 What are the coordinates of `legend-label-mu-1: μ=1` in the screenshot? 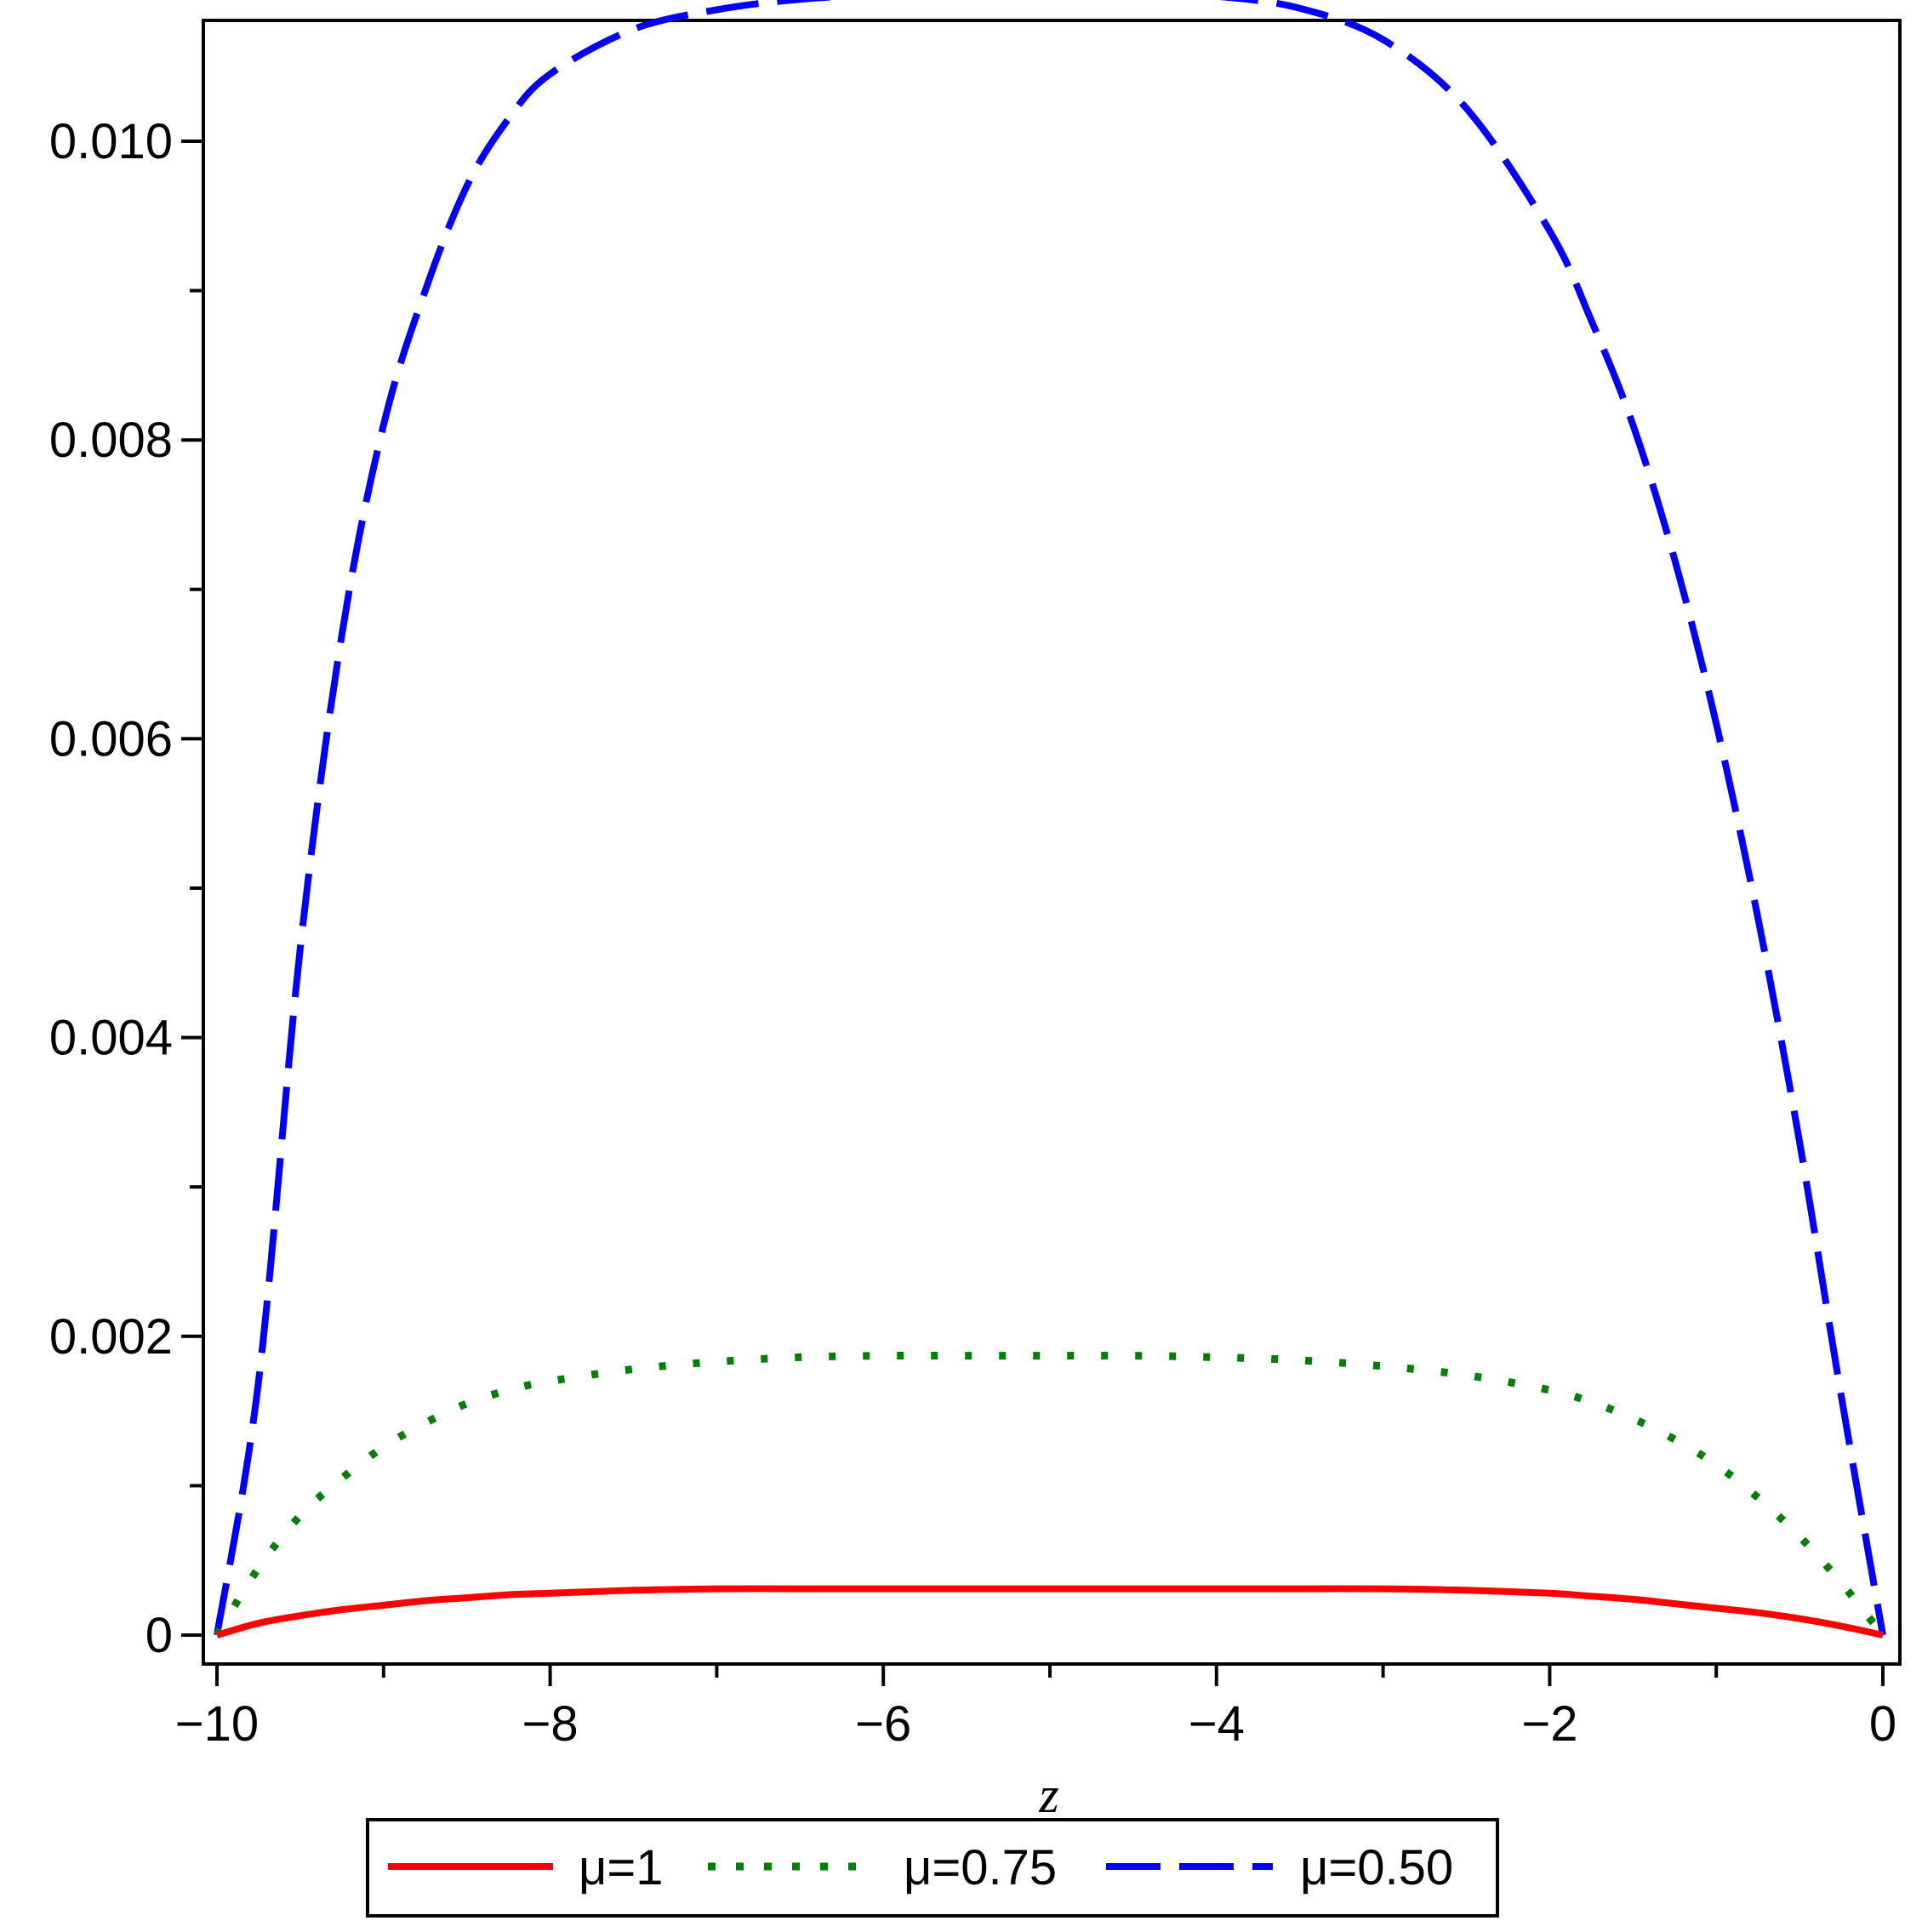 It's located at (621, 1867).